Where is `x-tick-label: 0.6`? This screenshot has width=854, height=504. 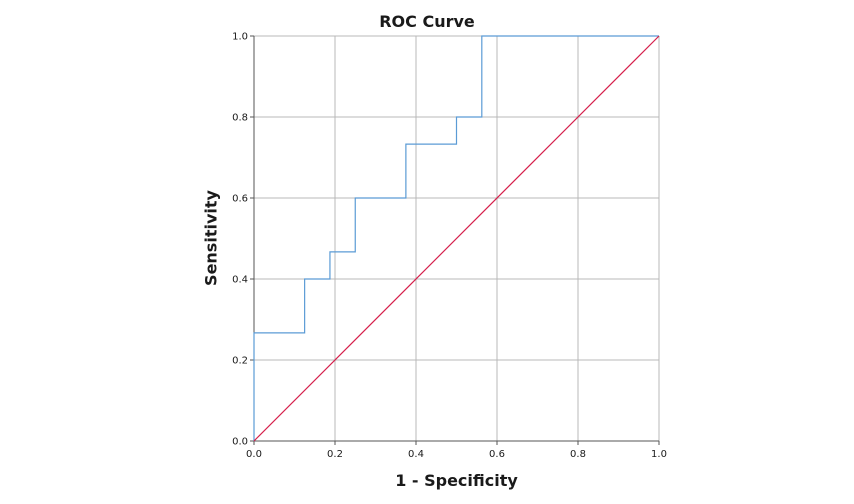
x-tick-label: 0.6 is located at coordinates (497, 454).